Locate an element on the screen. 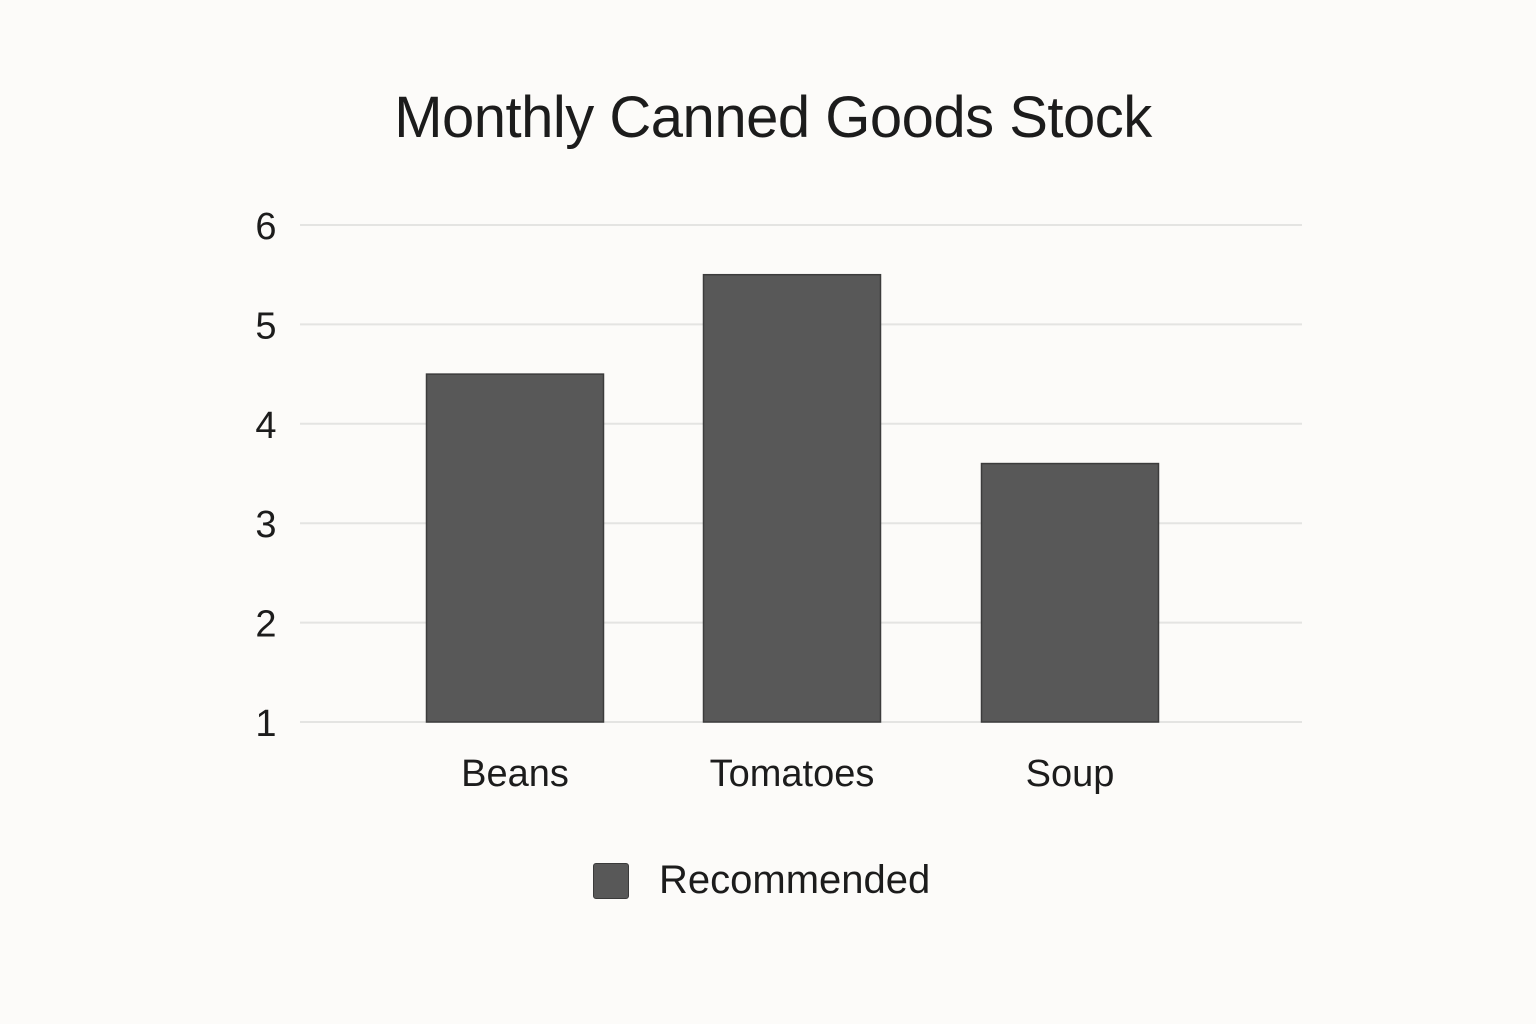 The image size is (1536, 1024). y-axis-ticks: 1 2 3 4 5 6 is located at coordinates (265, 475).